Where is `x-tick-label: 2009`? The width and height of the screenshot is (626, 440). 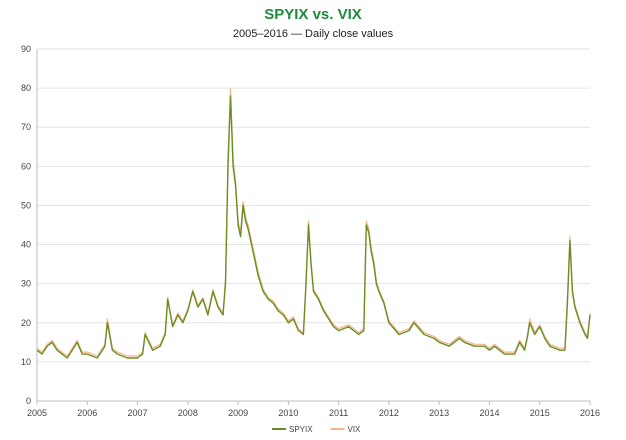 x-tick-label: 2009 is located at coordinates (238, 413).